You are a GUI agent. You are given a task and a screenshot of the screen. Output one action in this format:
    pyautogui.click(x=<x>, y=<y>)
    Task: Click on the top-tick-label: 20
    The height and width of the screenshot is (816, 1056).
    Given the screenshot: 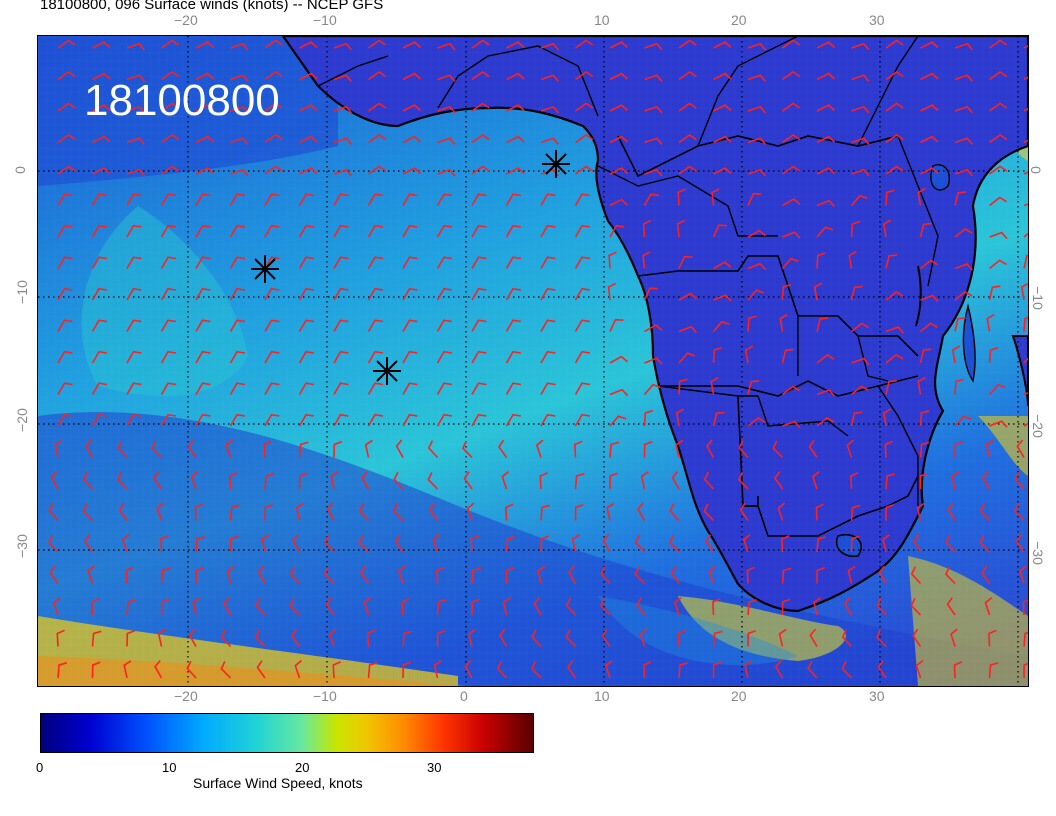 What is the action you would take?
    pyautogui.click(x=739, y=20)
    